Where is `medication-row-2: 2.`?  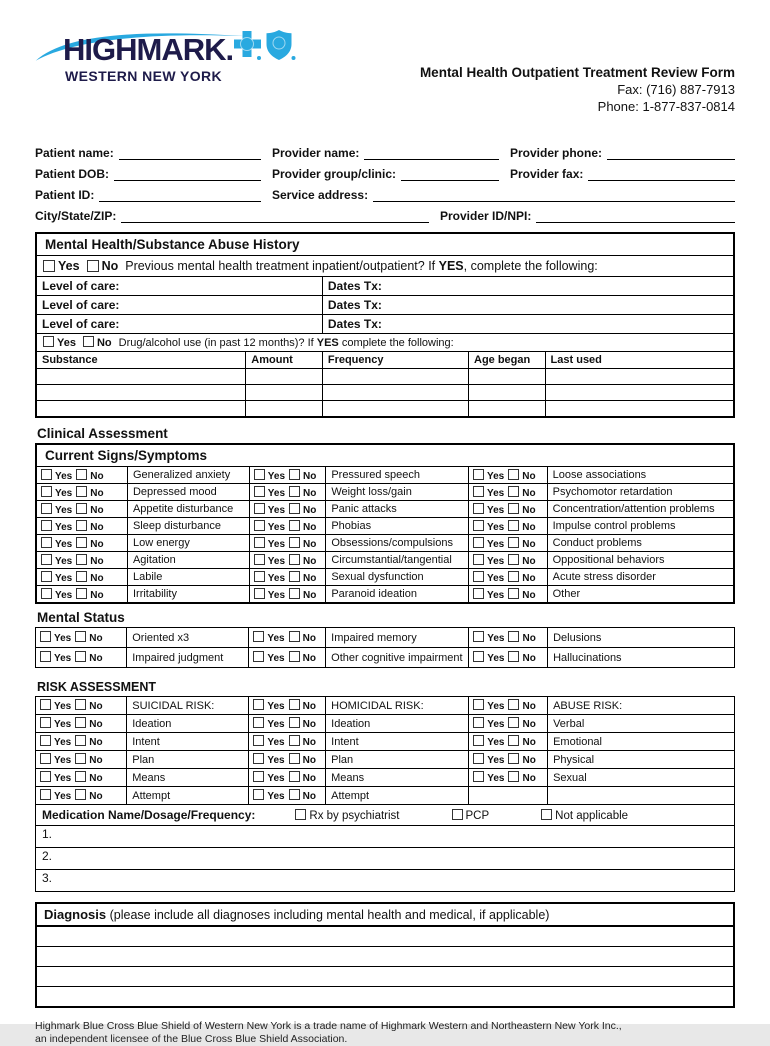 medication-row-2: 2. is located at coordinates (385, 858).